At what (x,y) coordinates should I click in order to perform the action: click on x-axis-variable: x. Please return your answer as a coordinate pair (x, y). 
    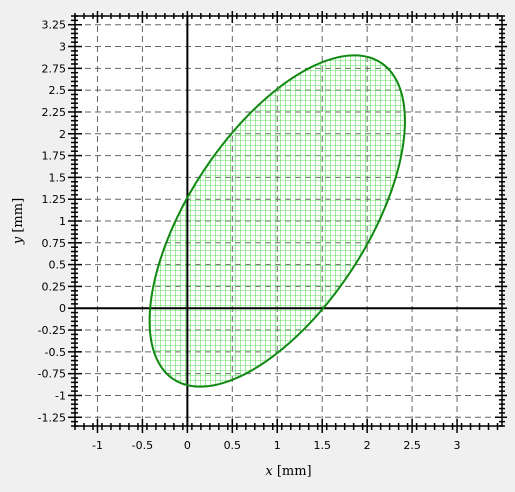
    Looking at the image, I should click on (269, 471).